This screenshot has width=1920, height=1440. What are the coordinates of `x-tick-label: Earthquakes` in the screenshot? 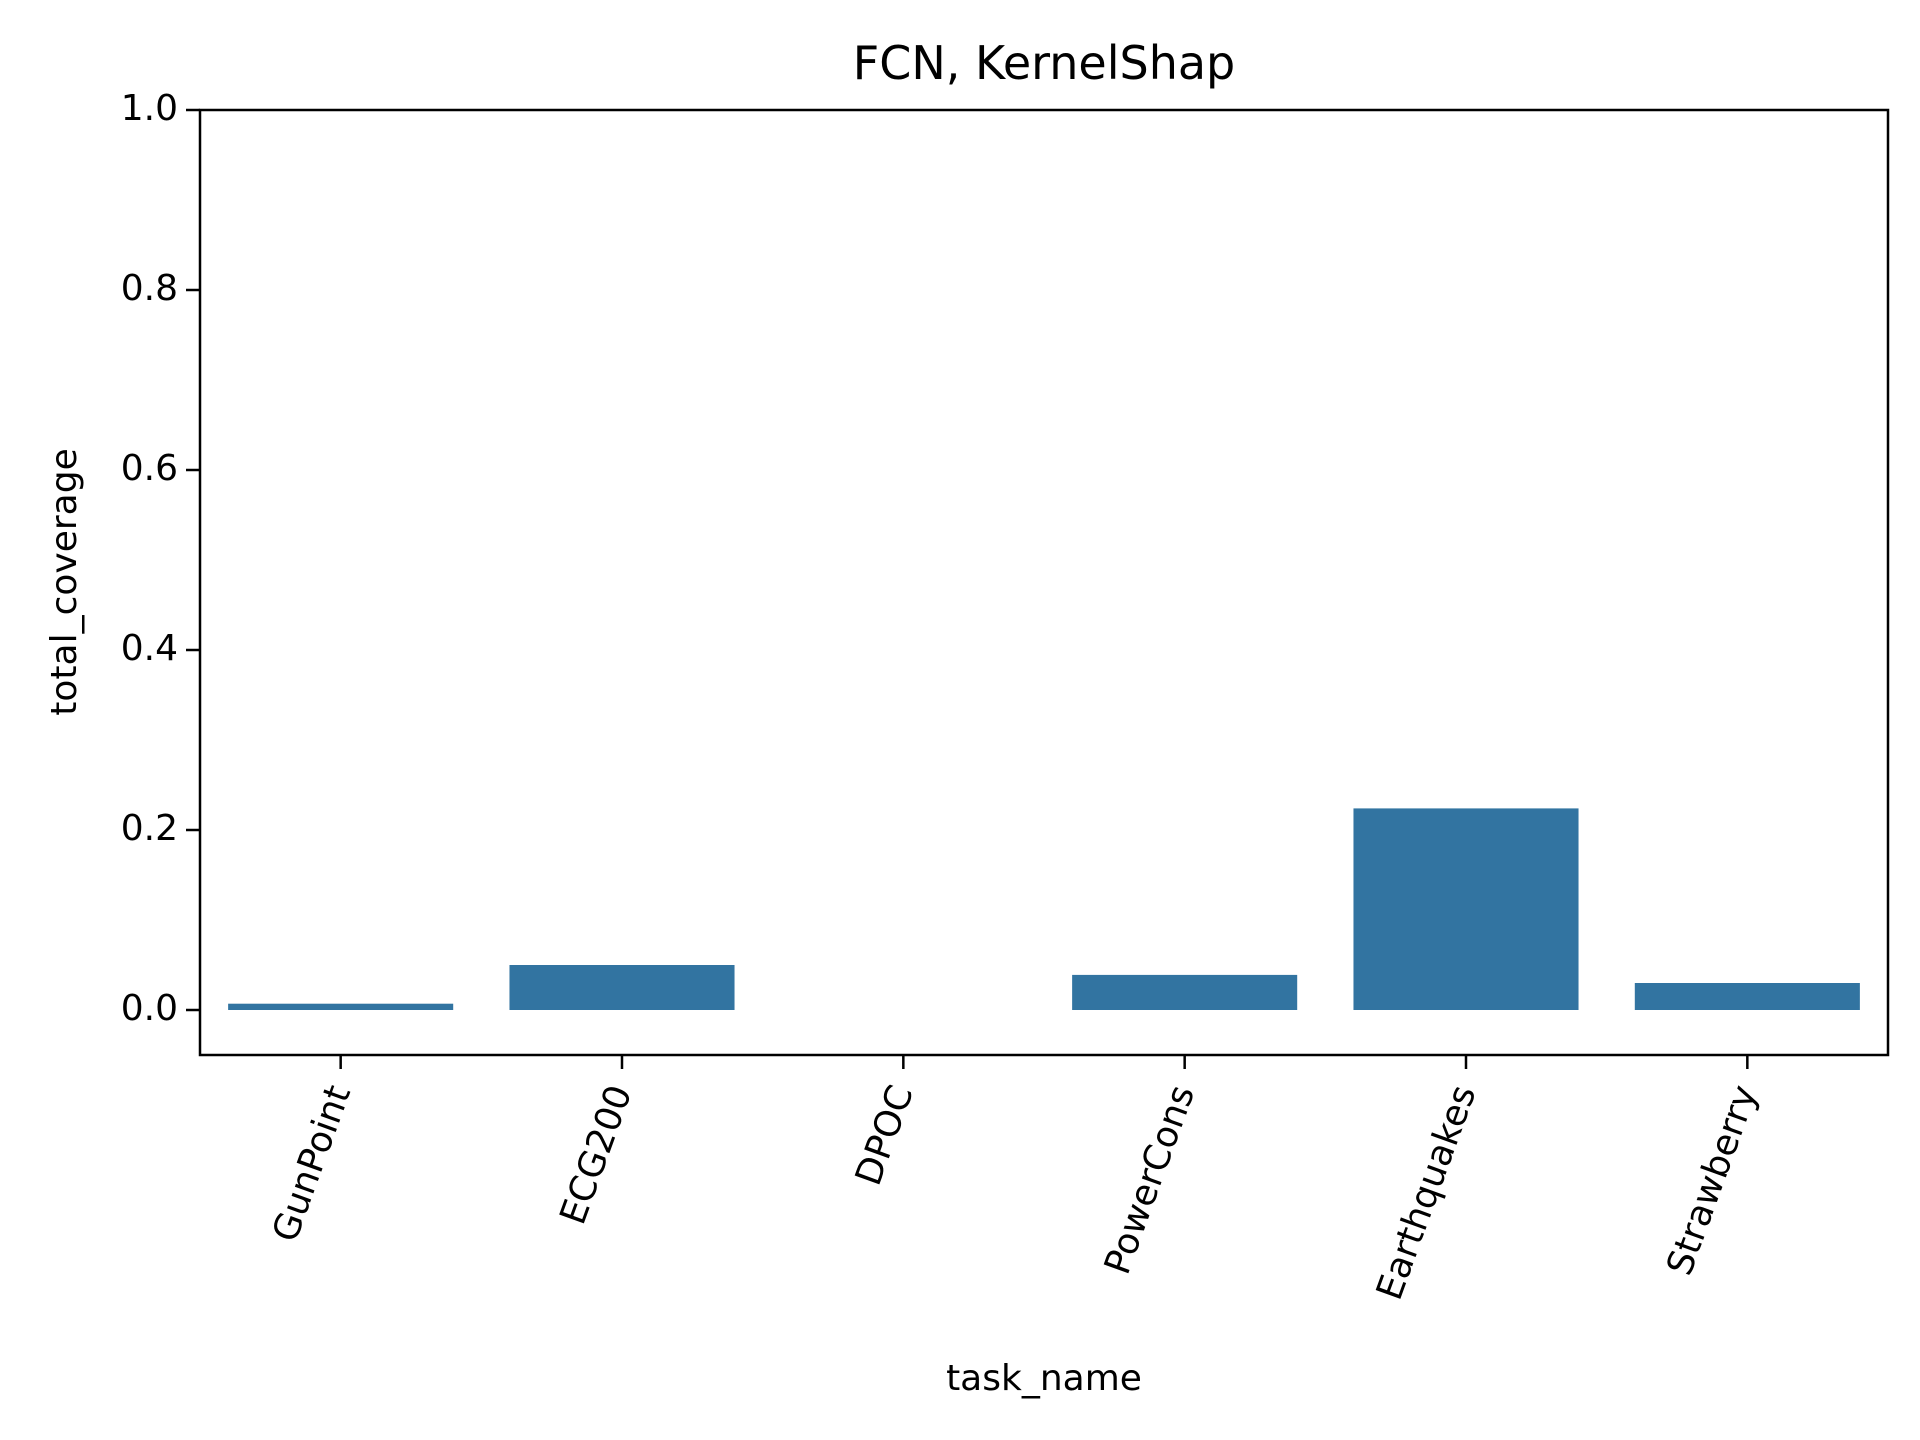 It's located at (1426, 1192).